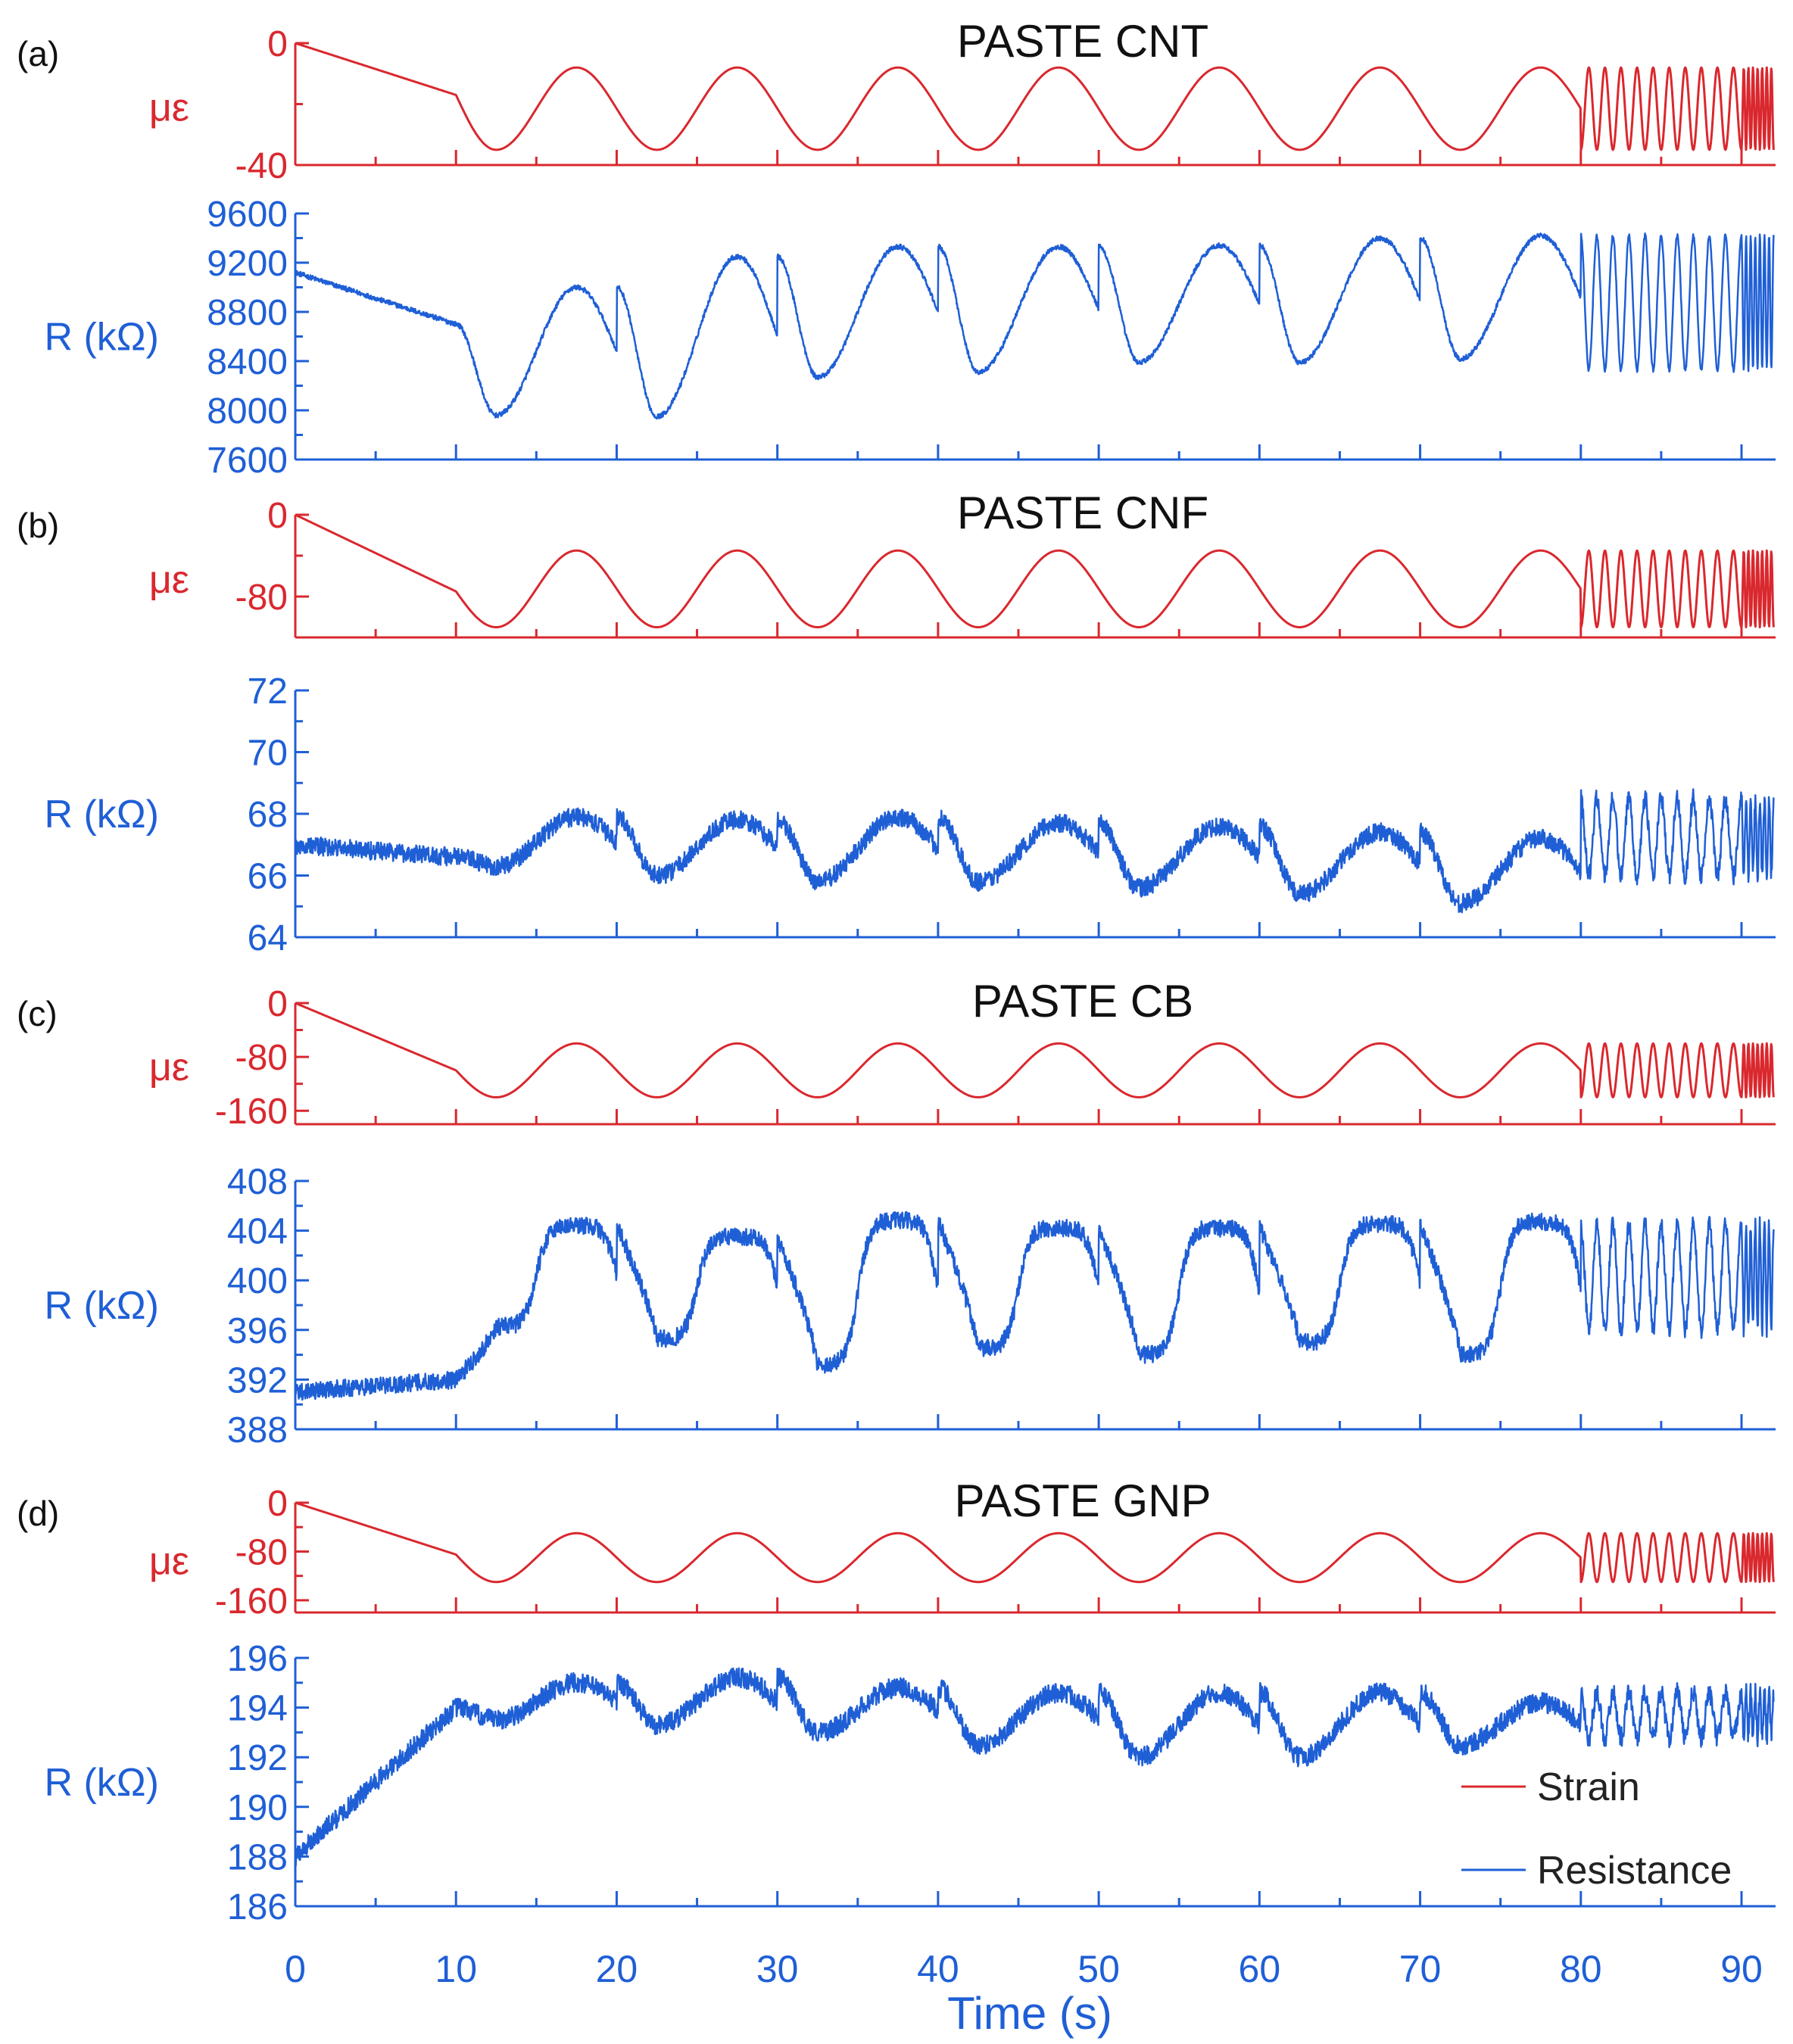 This screenshot has width=1793, height=2044. I want to click on panel-a-resistance-y-tick-label: 7600, so click(247, 461).